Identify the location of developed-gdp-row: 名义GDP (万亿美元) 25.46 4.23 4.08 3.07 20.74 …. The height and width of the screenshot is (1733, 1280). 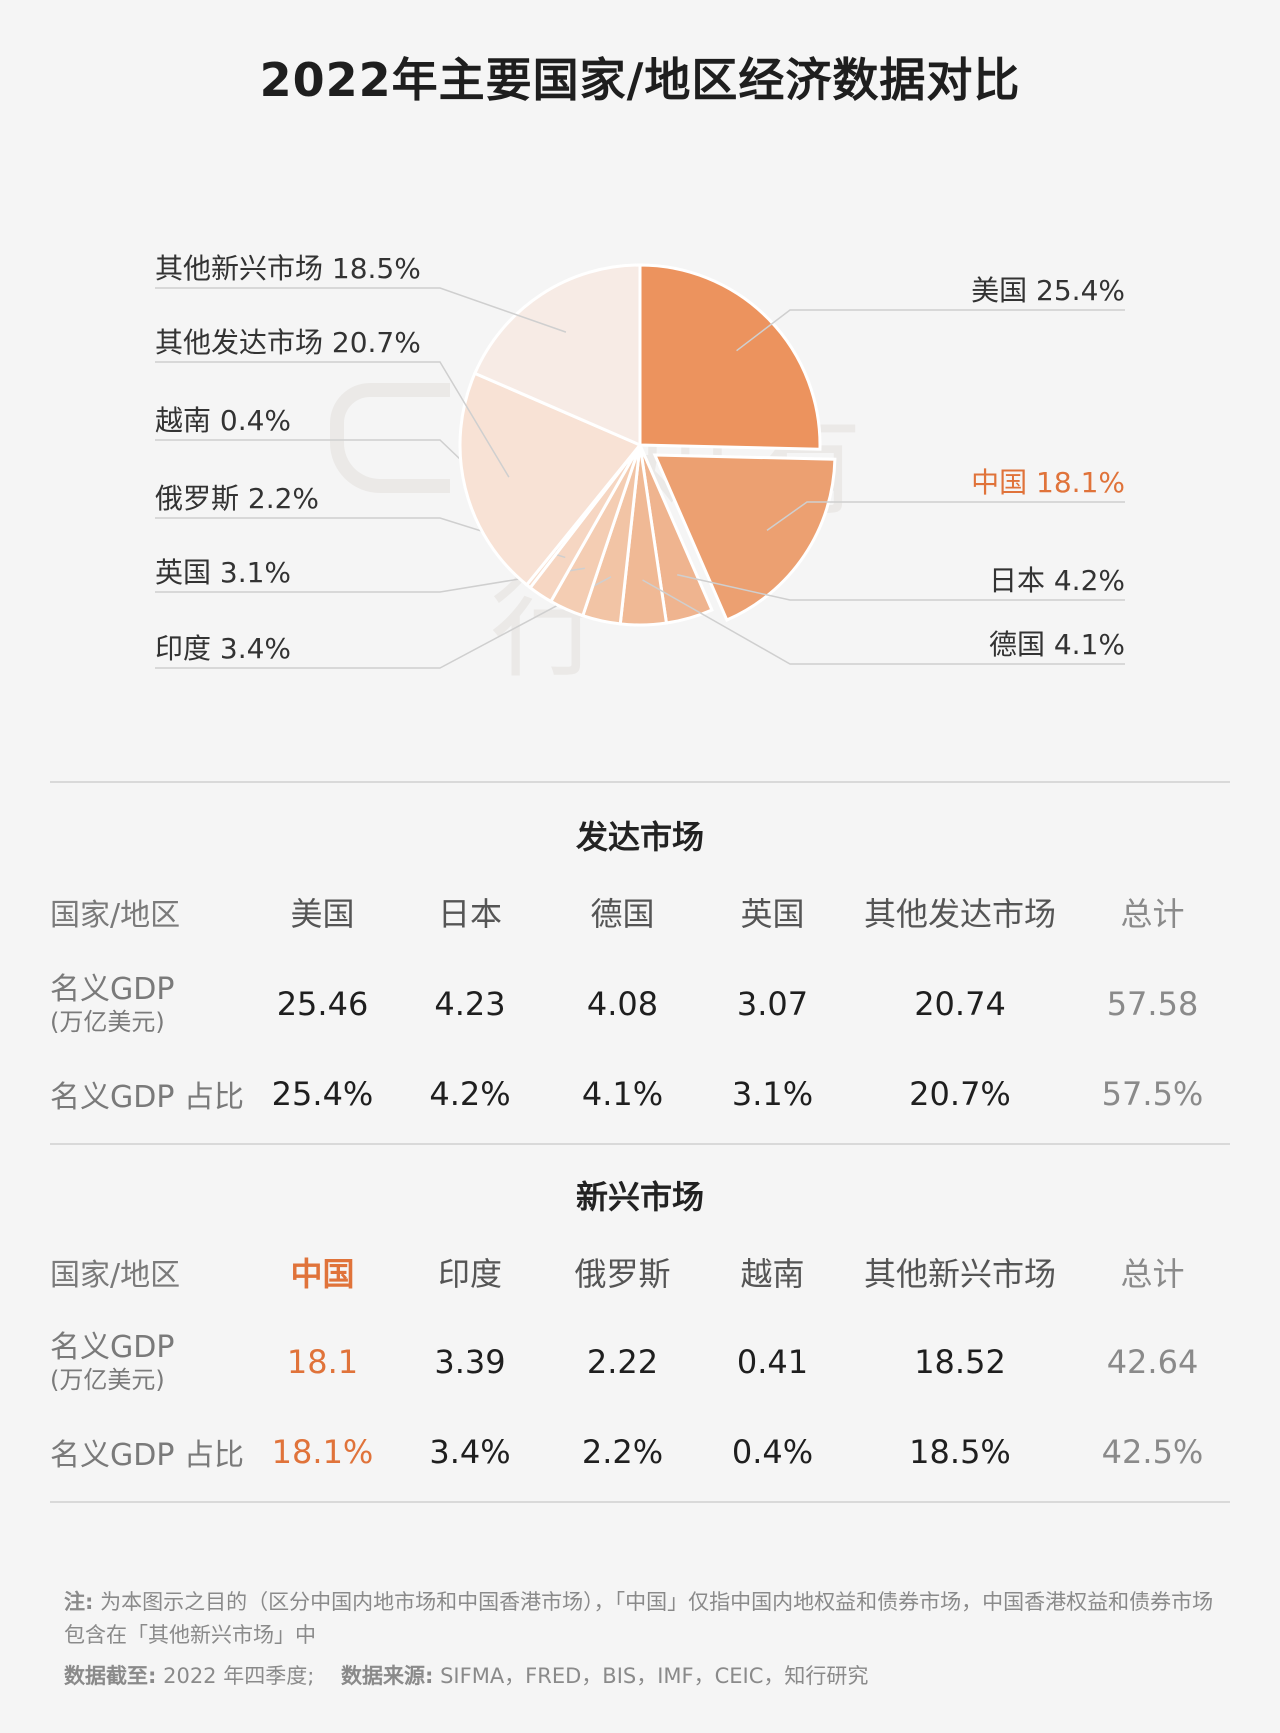
(640, 1004).